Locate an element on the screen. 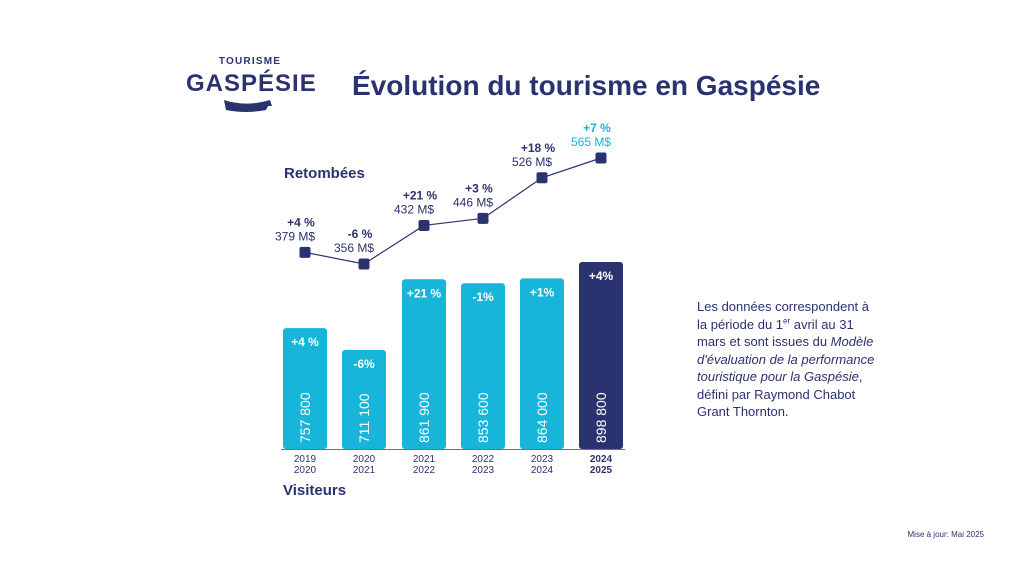  retombees-change-label: -6 % is located at coordinates (360, 234).